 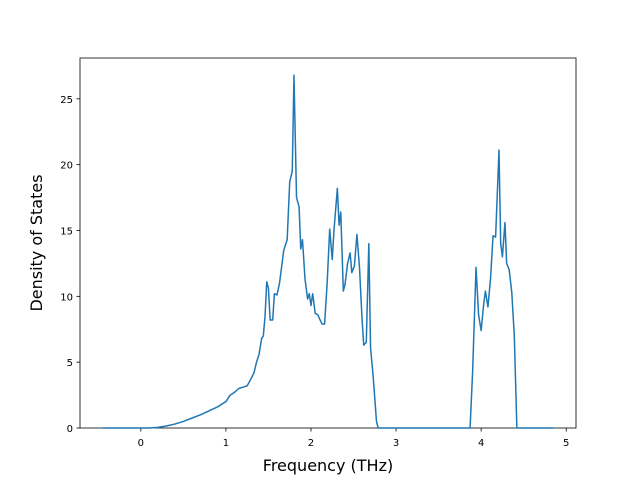 I want to click on x-tick-label: 2, so click(x=311, y=443).